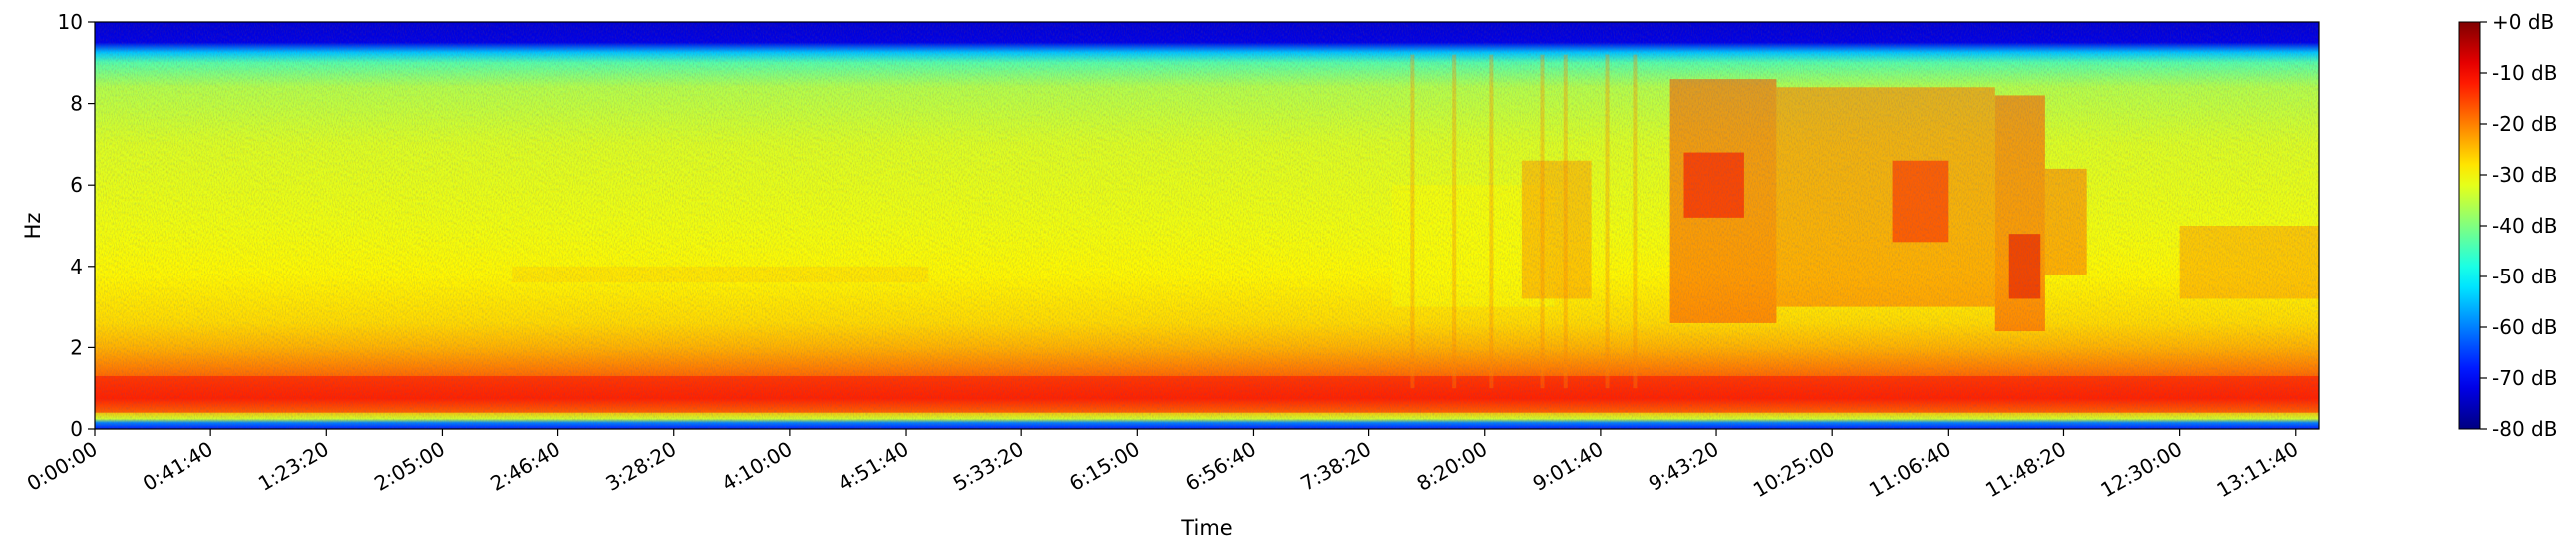 This screenshot has height=551, width=2576. What do you see at coordinates (409, 466) in the screenshot?
I see `x-tick-label: 2:05:00` at bounding box center [409, 466].